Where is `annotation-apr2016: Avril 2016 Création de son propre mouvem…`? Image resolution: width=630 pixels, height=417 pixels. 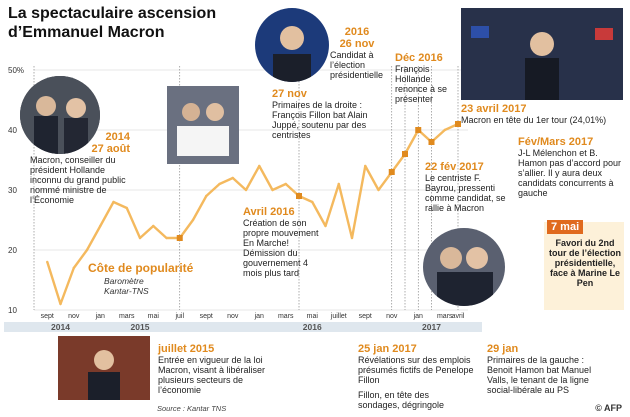
annotation-apr2016: Avril 2016 Création de son propre mouvem… is located at coordinates (286, 242).